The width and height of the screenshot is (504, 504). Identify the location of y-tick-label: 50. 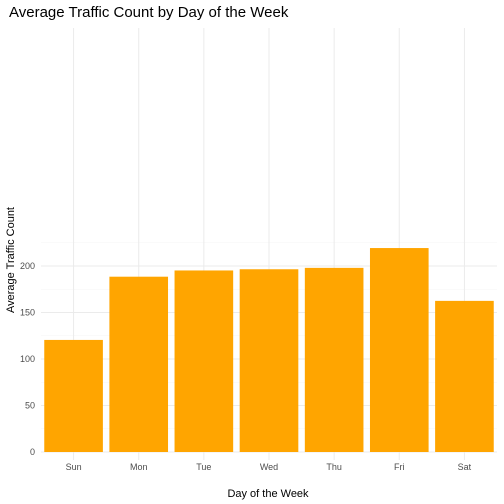
(30, 406).